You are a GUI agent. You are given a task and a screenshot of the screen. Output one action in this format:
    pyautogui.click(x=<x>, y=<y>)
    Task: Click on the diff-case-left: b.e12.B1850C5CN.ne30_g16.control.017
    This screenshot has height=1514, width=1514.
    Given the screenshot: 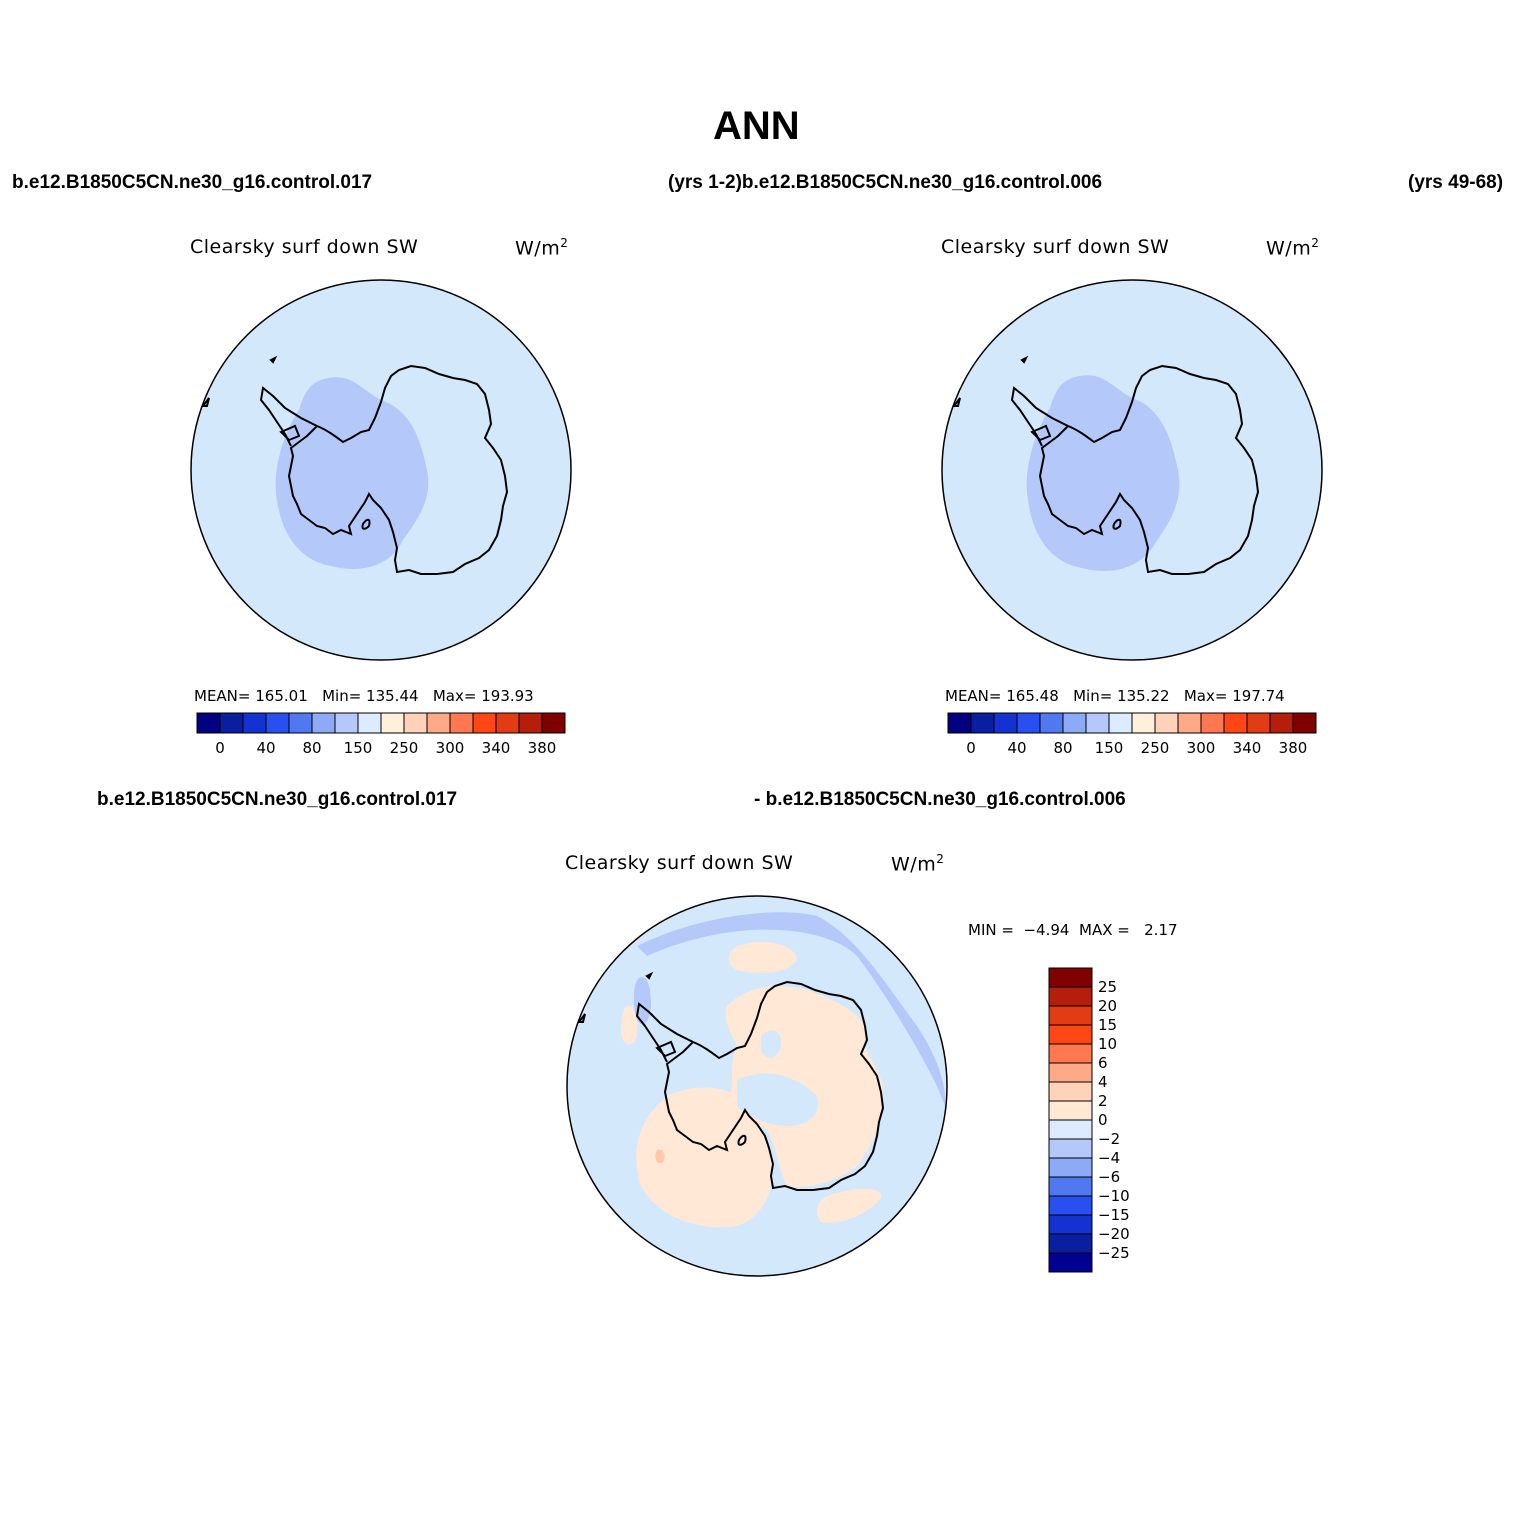 What is the action you would take?
    pyautogui.click(x=277, y=799)
    